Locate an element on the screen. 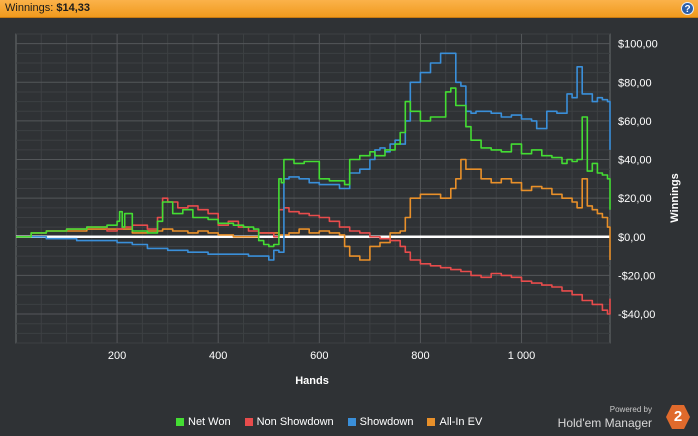  x-tick-label: 600 is located at coordinates (319, 356).